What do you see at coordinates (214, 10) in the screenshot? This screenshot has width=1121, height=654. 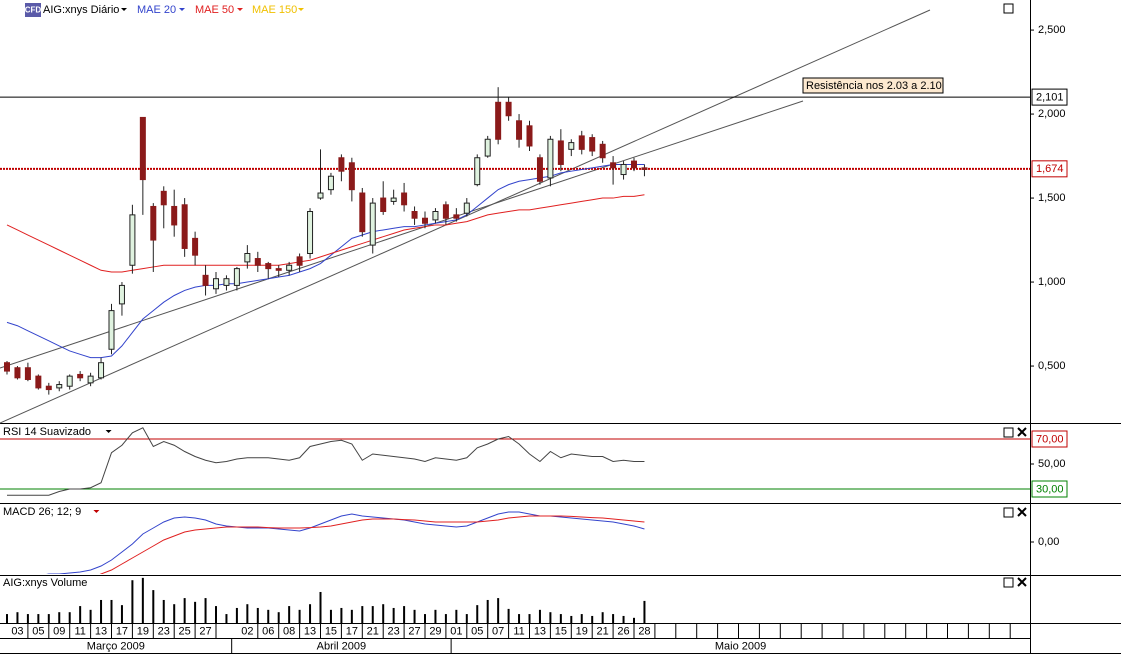 I see `legend-label: MAE 50` at bounding box center [214, 10].